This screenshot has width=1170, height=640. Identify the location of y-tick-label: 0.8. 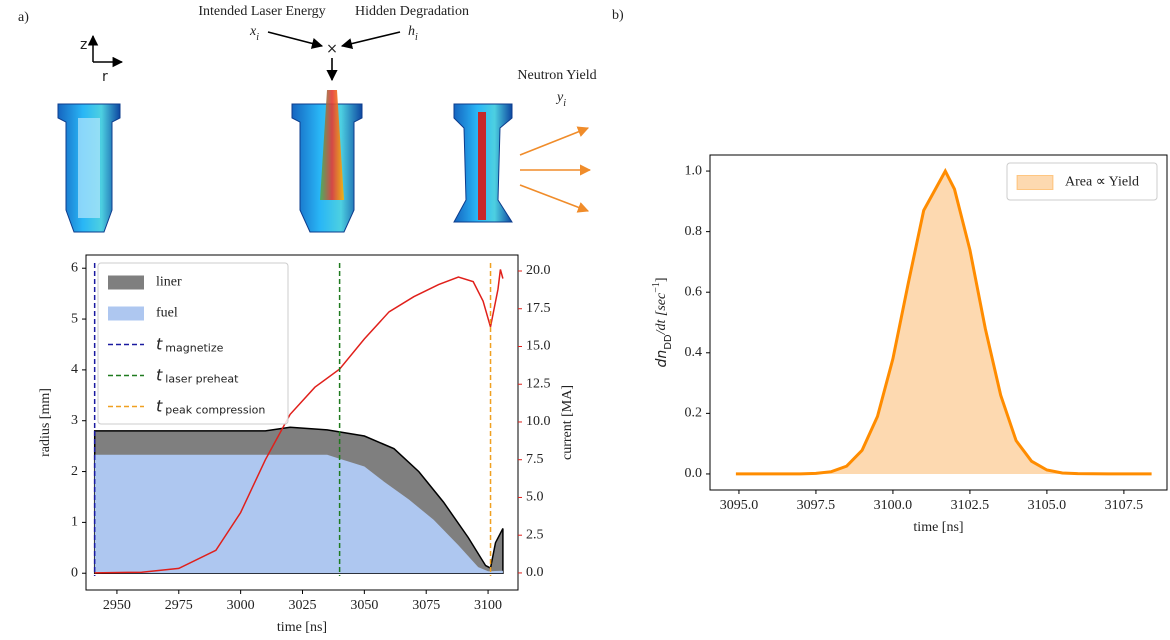
(694, 231).